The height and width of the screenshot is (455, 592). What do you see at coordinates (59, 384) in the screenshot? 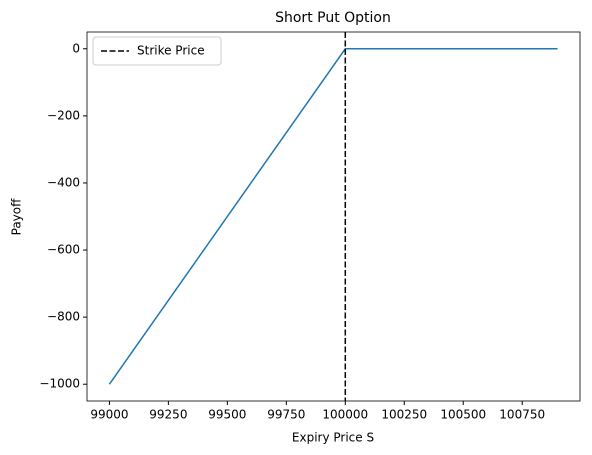
I see `y-tick-label: −1000` at bounding box center [59, 384].